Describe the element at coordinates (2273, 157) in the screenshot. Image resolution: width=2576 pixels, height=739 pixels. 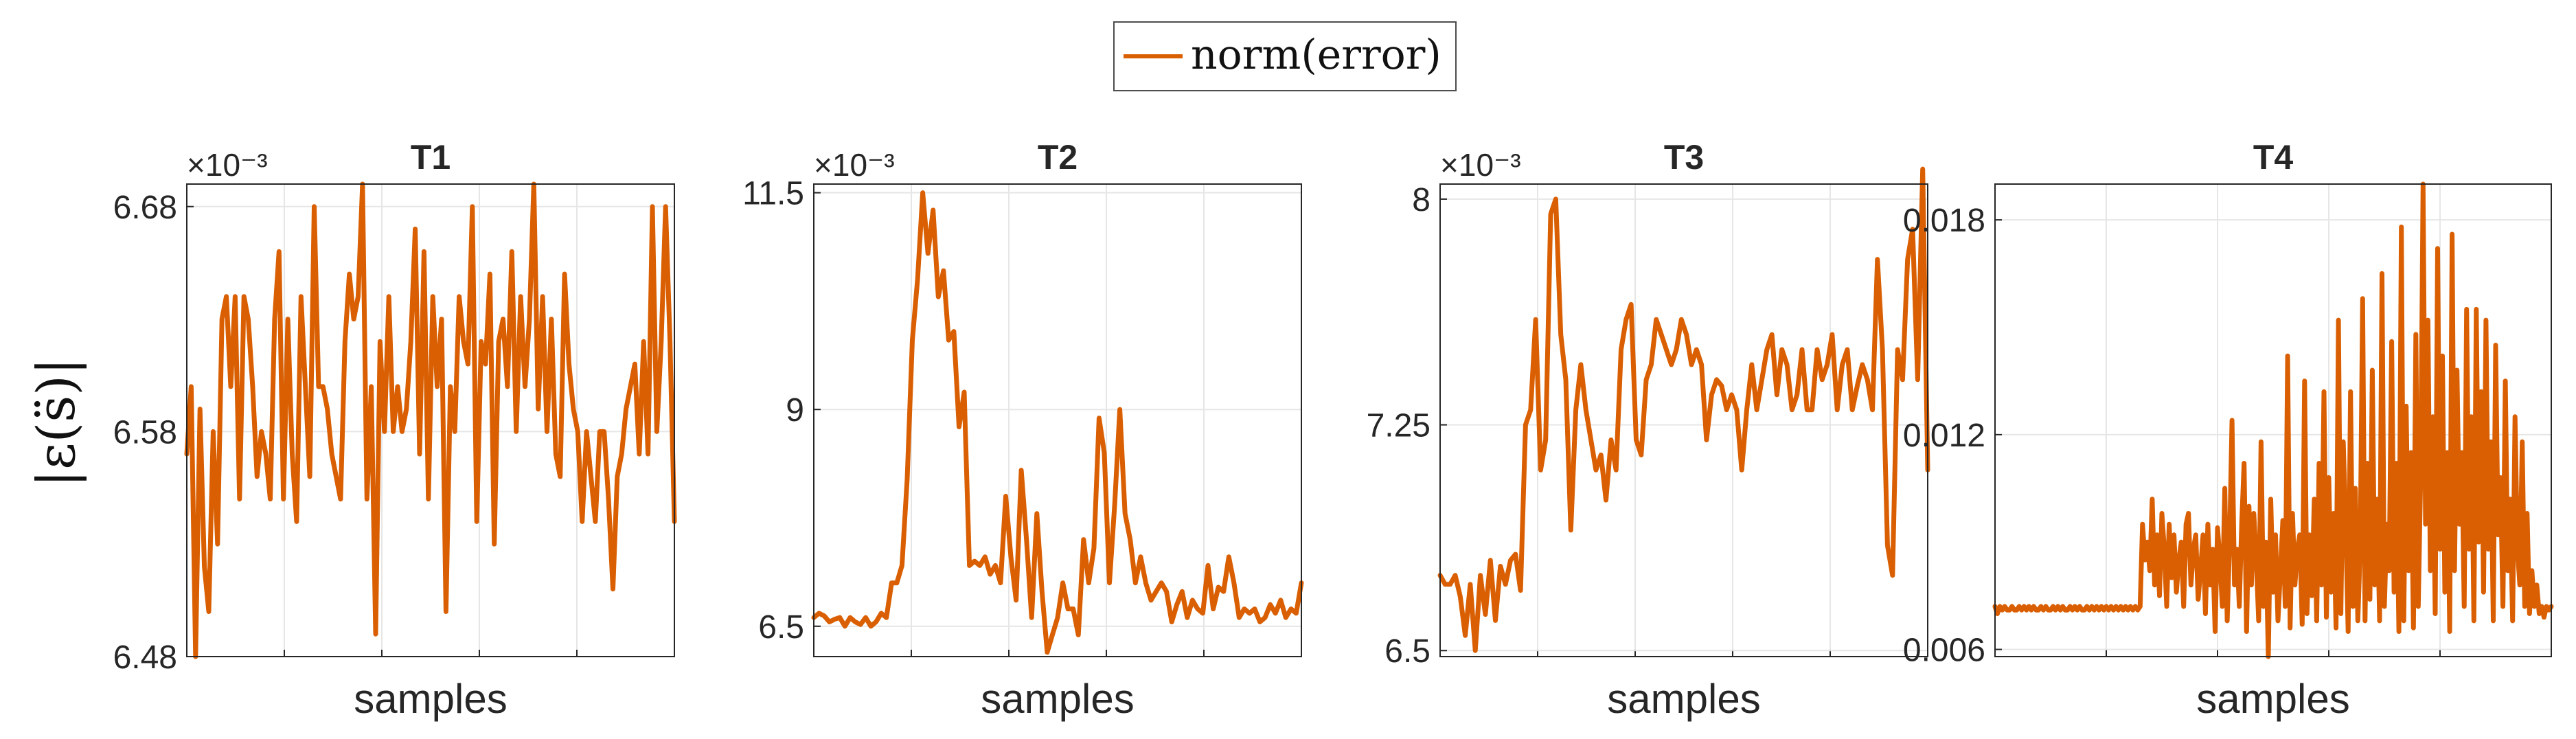
I see `subplot-title: T4` at that location.